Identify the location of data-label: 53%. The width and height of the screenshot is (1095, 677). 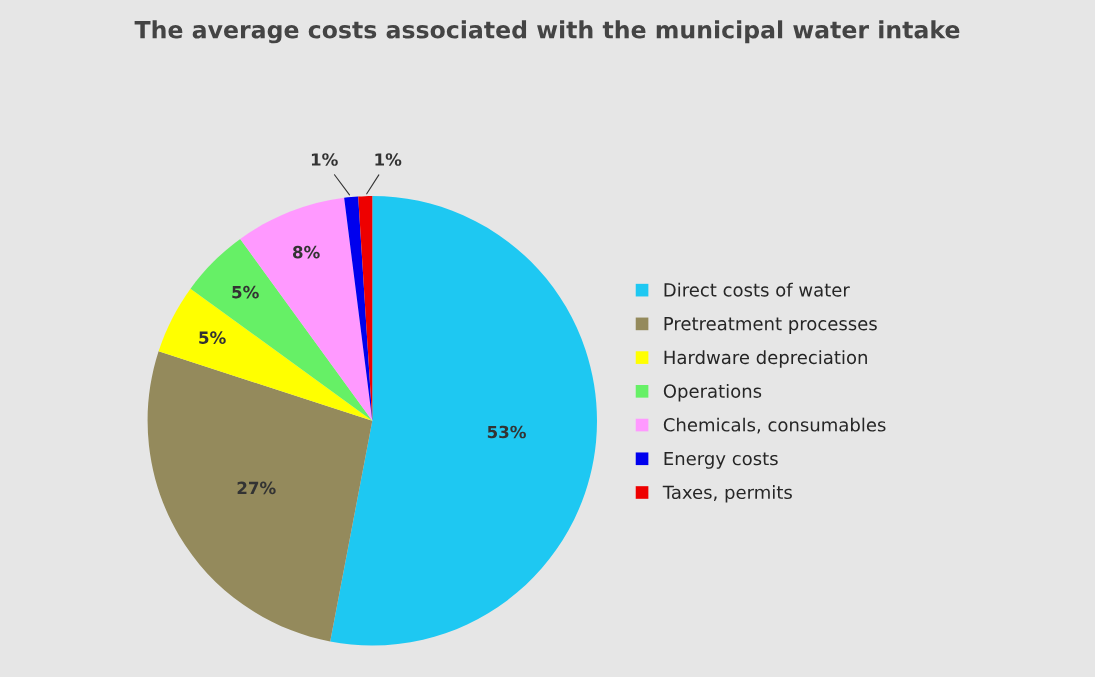
(506, 432).